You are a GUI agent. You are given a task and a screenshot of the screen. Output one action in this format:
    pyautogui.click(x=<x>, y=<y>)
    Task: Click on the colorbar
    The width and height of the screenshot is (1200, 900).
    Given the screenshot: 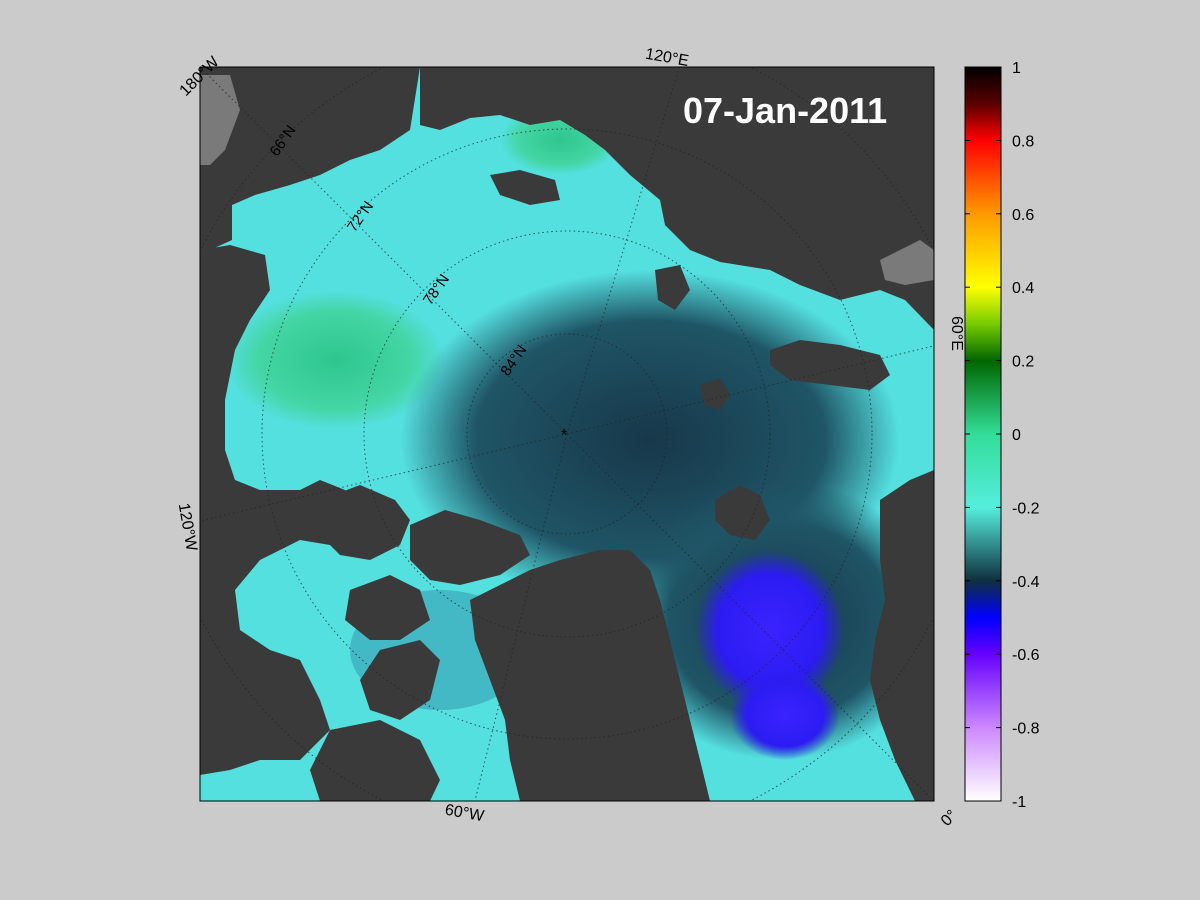 What is the action you would take?
    pyautogui.click(x=983, y=434)
    